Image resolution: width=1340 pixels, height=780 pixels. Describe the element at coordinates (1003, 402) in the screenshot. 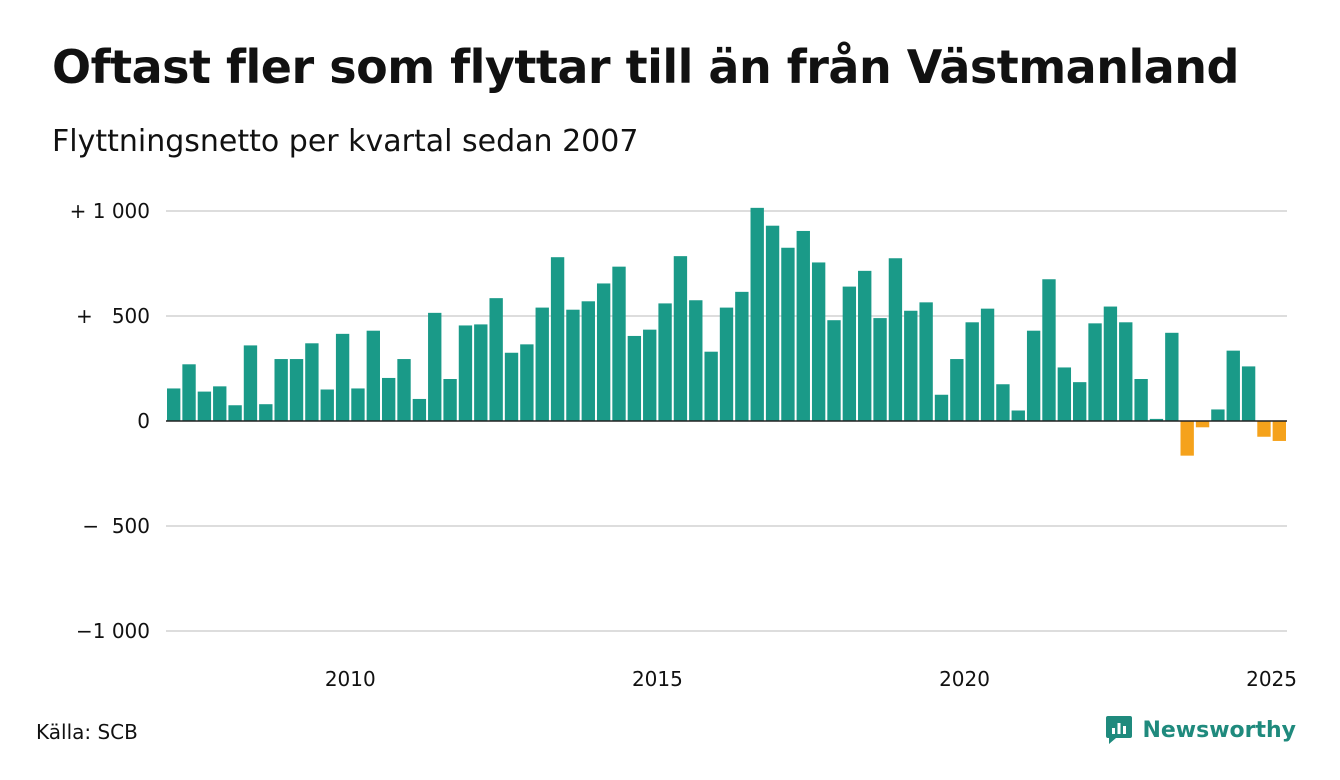

I see `bar-2020K3` at that location.